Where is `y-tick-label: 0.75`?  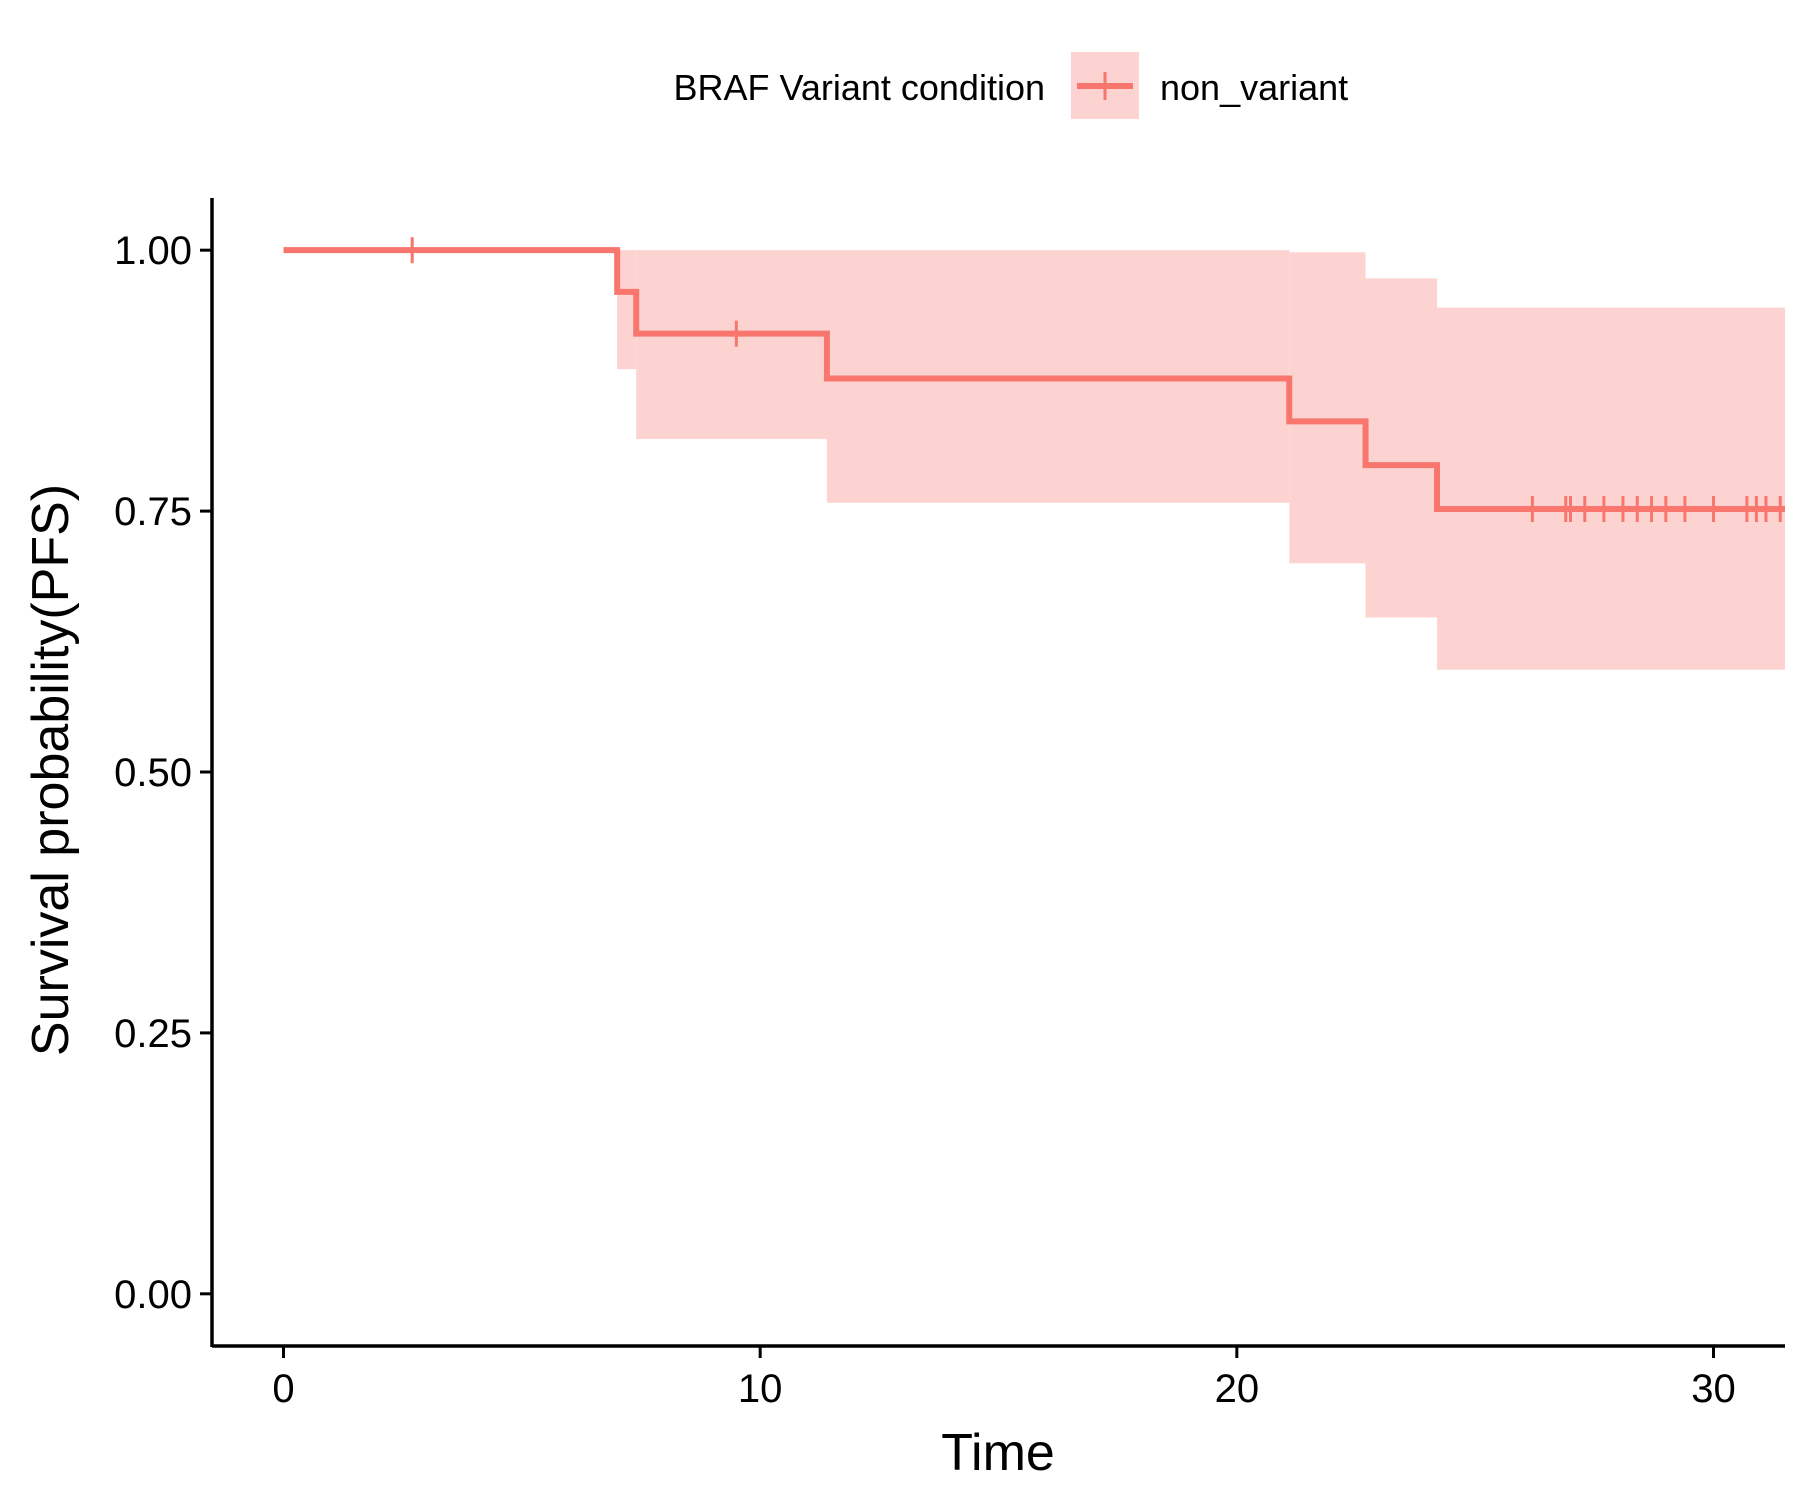
y-tick-label: 0.75 is located at coordinates (153, 512).